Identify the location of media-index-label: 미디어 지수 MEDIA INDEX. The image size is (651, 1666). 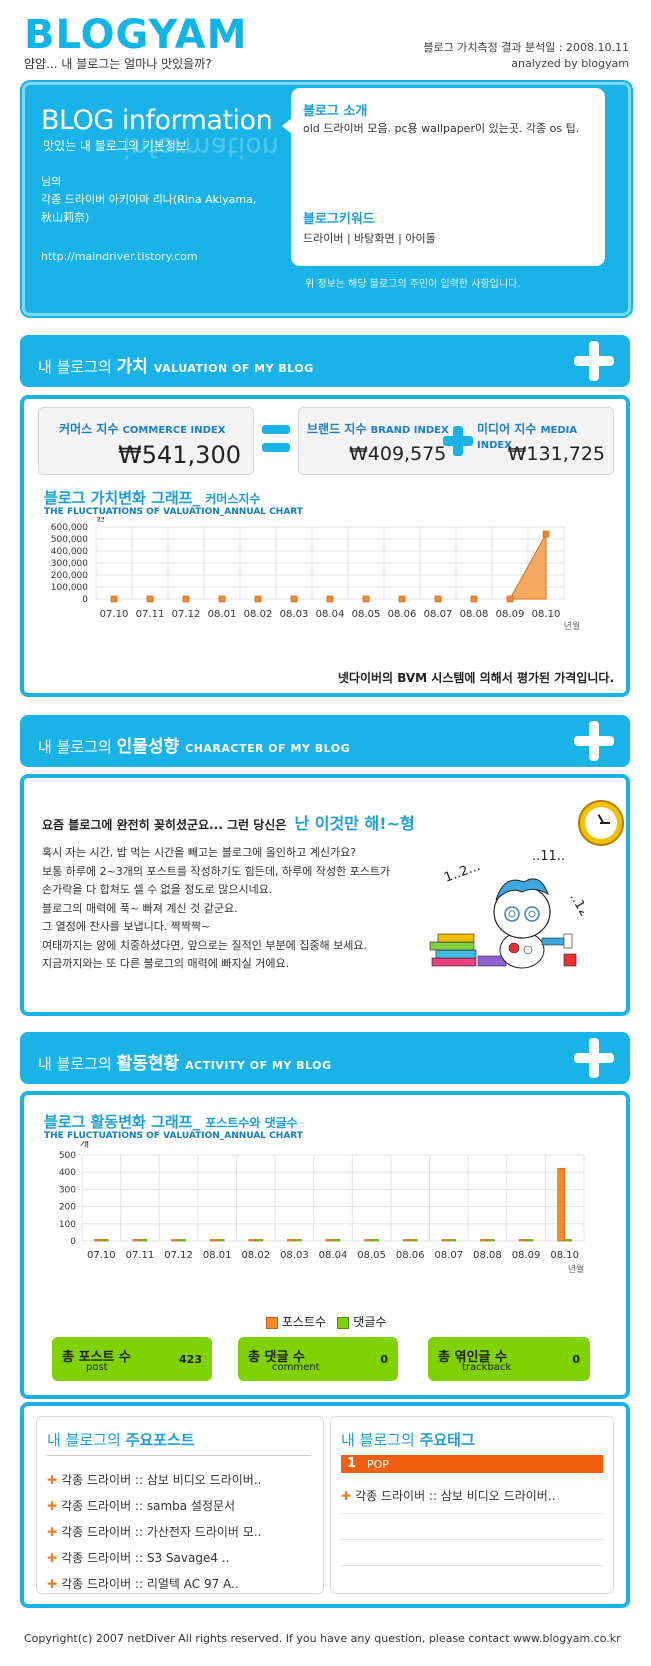
(527, 436).